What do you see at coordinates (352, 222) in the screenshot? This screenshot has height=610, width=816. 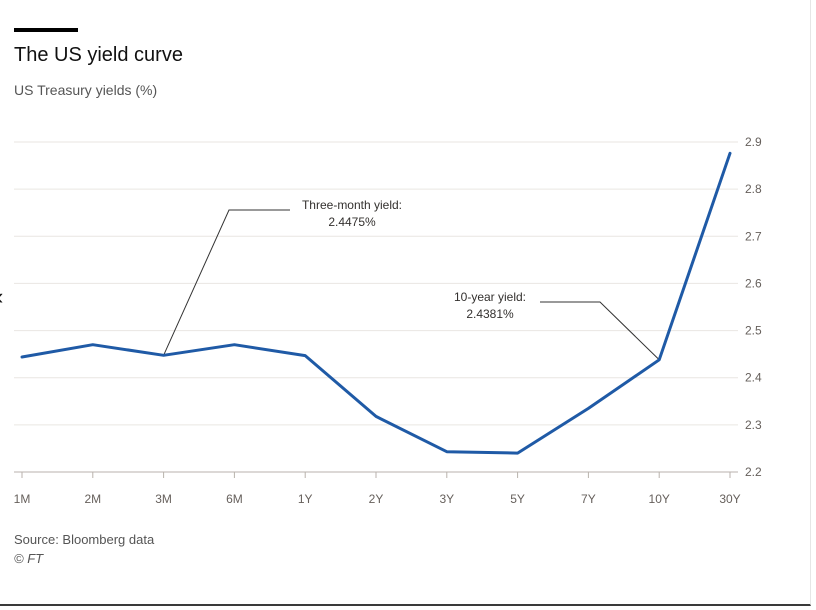 I see `annotation-value: 2.4475%` at bounding box center [352, 222].